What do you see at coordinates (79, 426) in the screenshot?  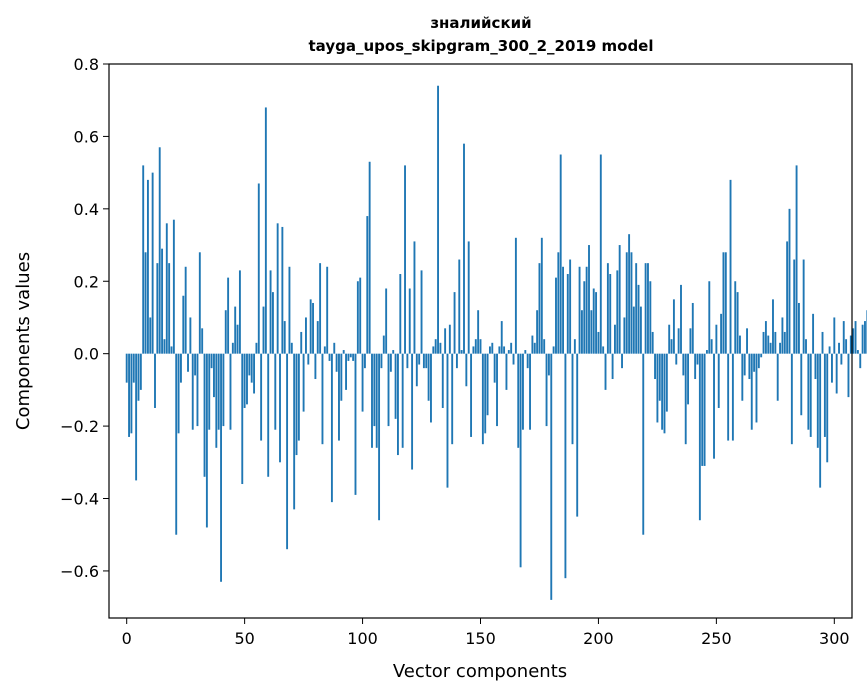 I see `y-tick-label: −0.2` at bounding box center [79, 426].